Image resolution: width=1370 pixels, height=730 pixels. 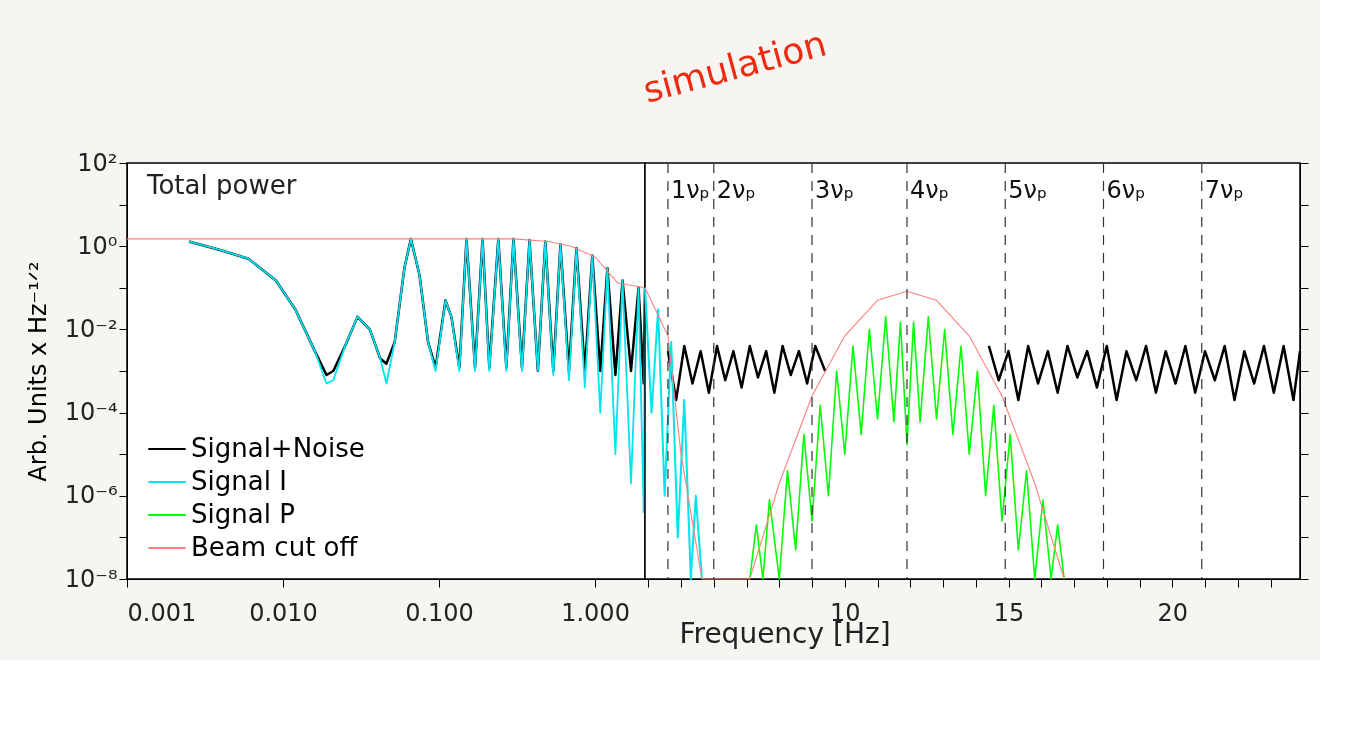 I want to click on ref-line-label: 5νₚ, so click(x=1028, y=190).